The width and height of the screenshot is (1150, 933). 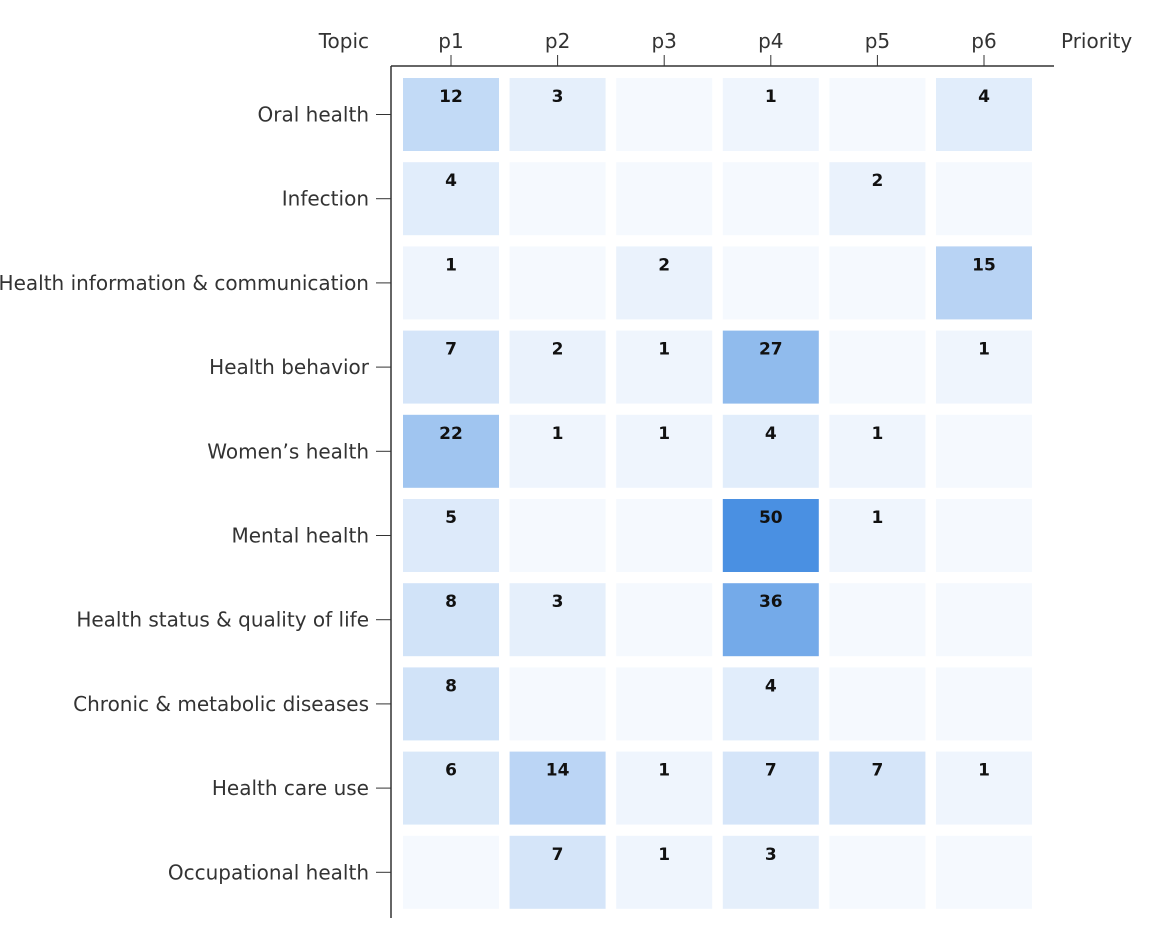 I want to click on column-label-p3: p3, so click(x=663, y=41).